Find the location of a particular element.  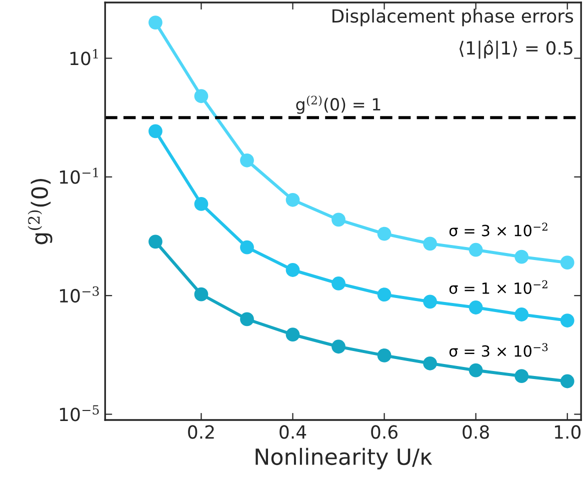

annotation: Displacement phase errors is located at coordinates (453, 17).